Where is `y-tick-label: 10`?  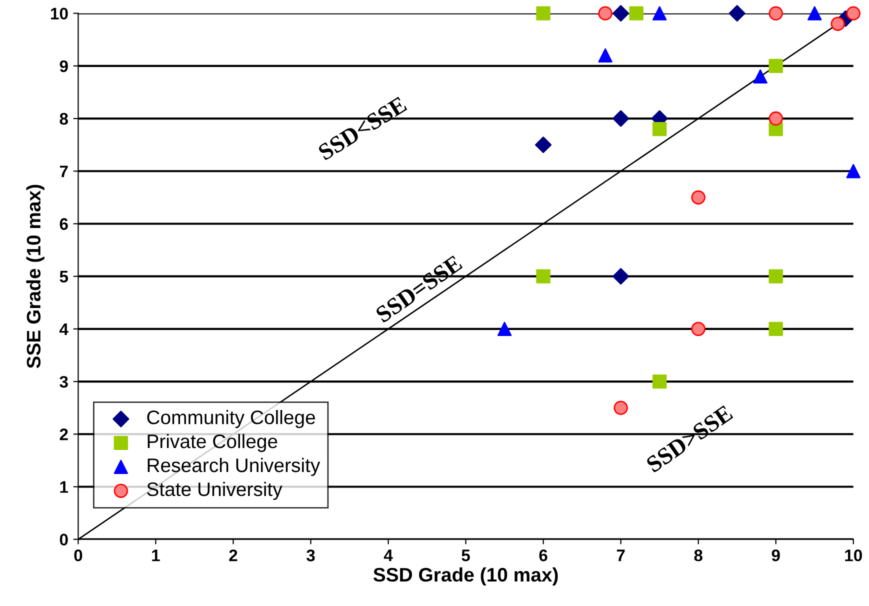
y-tick-label: 10 is located at coordinates (59, 14).